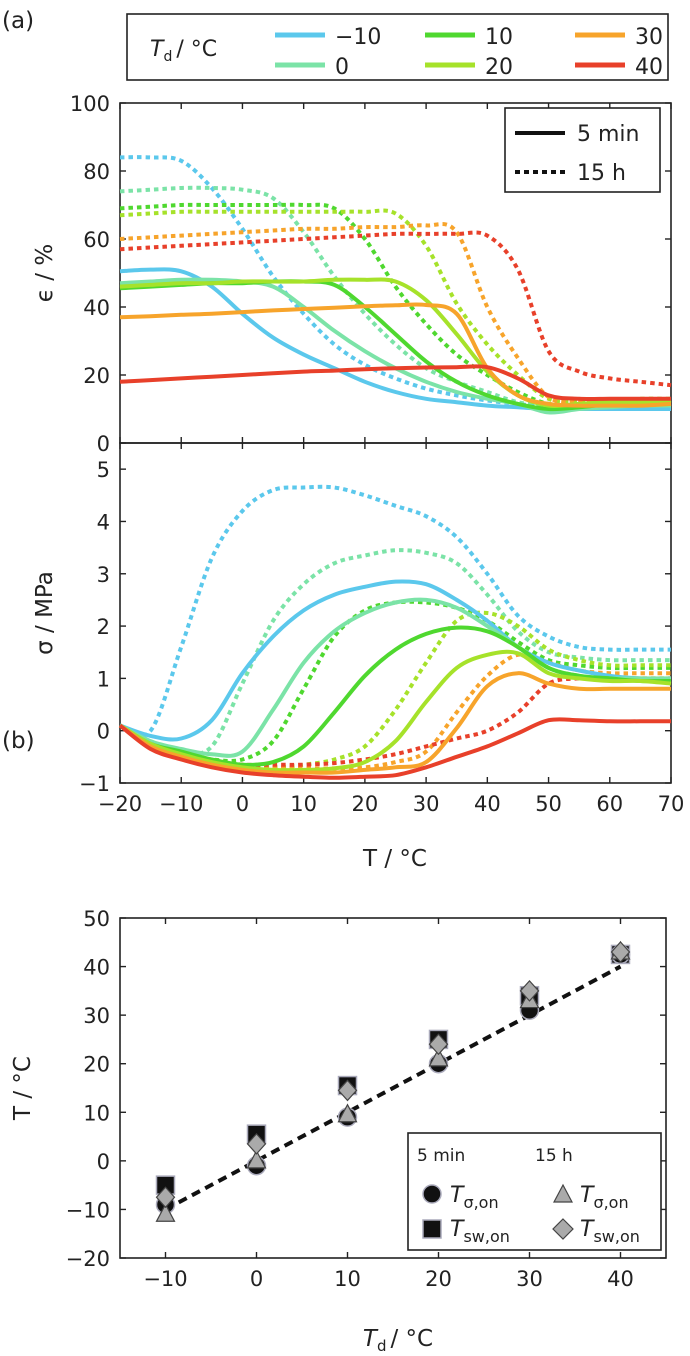 This screenshot has height=1356, width=690. I want to click on onset-ytick-label-6: 40, so click(96, 968).